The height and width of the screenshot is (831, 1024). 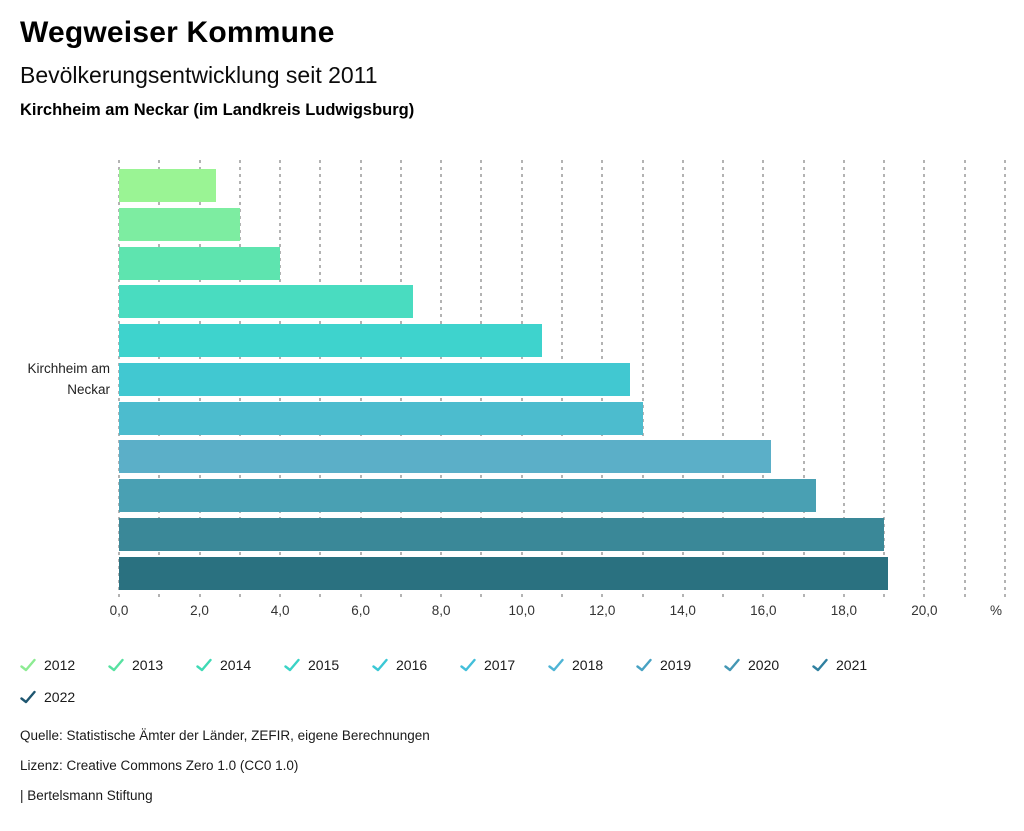 I want to click on legend-item-label: 2014, so click(x=236, y=665).